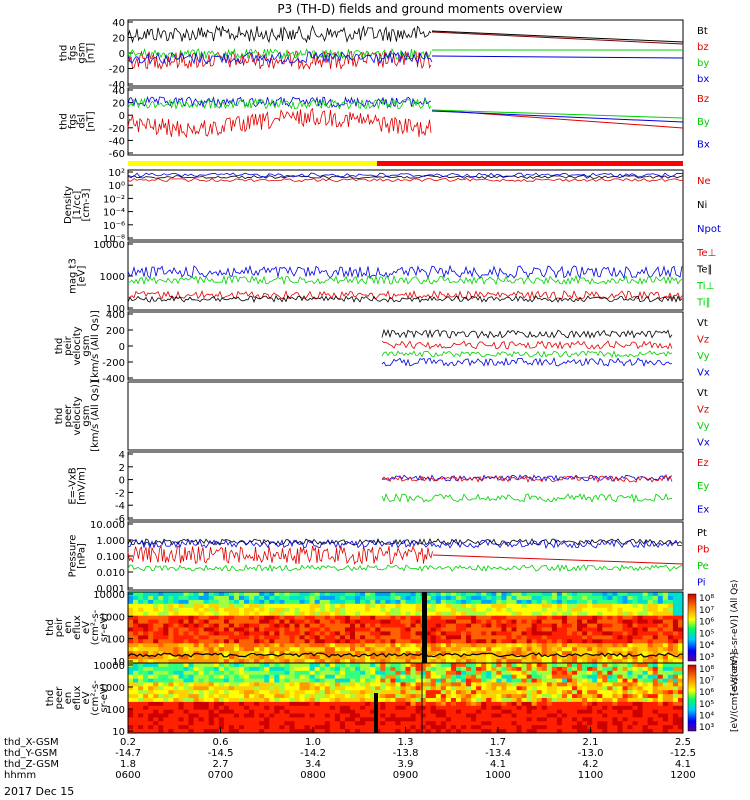 The image size is (750, 800). Describe the element at coordinates (703, 509) in the screenshot. I see `legend-Ex: Ex` at that location.